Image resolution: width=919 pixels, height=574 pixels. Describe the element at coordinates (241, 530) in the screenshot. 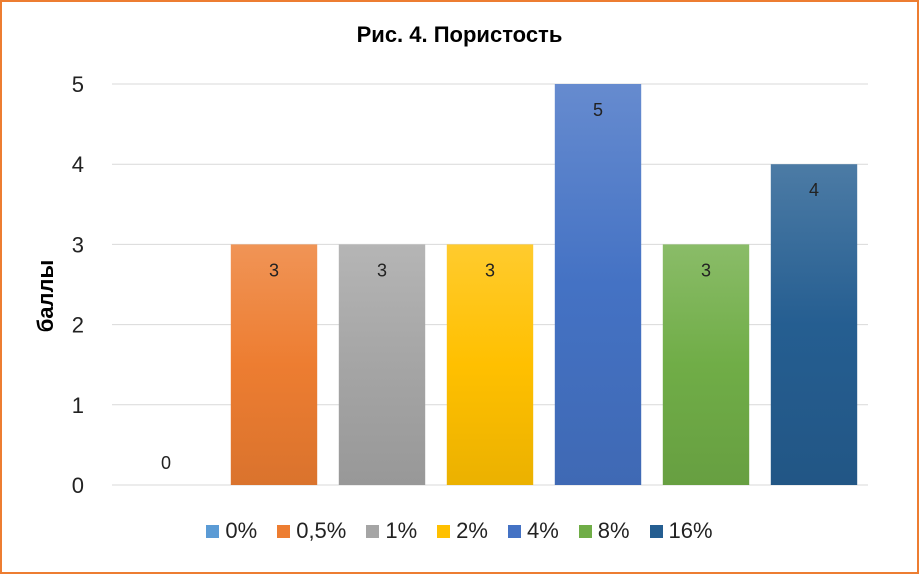

I see `legend-label: 0%` at that location.